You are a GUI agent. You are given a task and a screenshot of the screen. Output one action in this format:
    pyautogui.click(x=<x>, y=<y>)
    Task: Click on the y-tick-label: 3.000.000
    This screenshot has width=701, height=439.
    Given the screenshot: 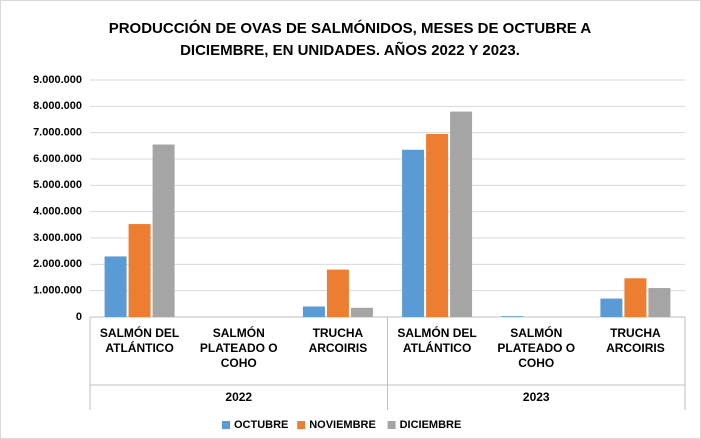 What is the action you would take?
    pyautogui.click(x=57, y=238)
    